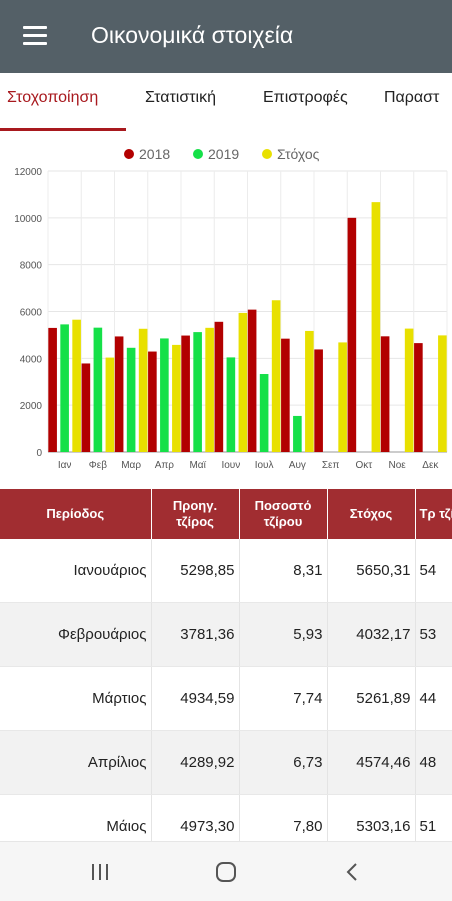 The height and width of the screenshot is (901, 452). What do you see at coordinates (76, 385) in the screenshot?
I see `bar-στόχος-0` at bounding box center [76, 385].